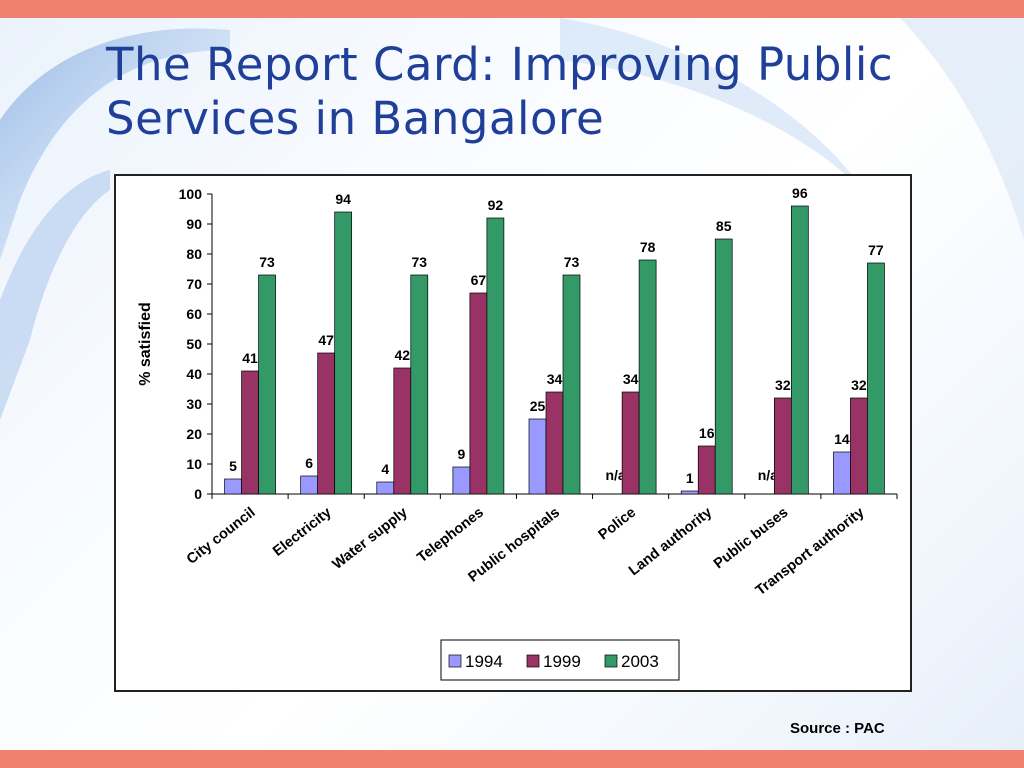  What do you see at coordinates (194, 314) in the screenshot?
I see `y-tick-label: 60` at bounding box center [194, 314].